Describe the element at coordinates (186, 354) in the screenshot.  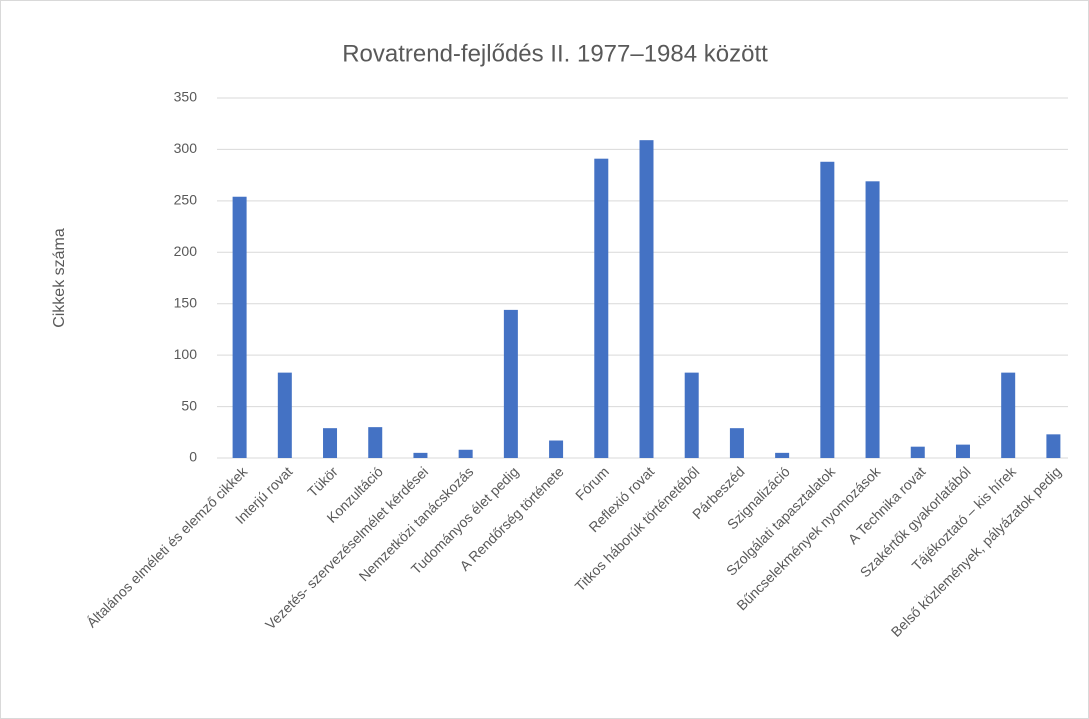
I see `y-tick-label: 100` at that location.